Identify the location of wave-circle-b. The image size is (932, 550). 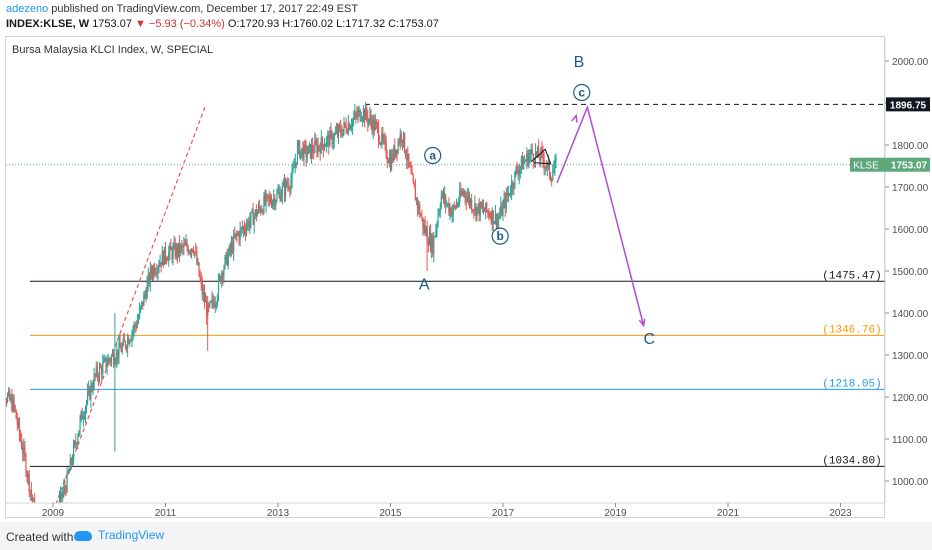
(500, 236).